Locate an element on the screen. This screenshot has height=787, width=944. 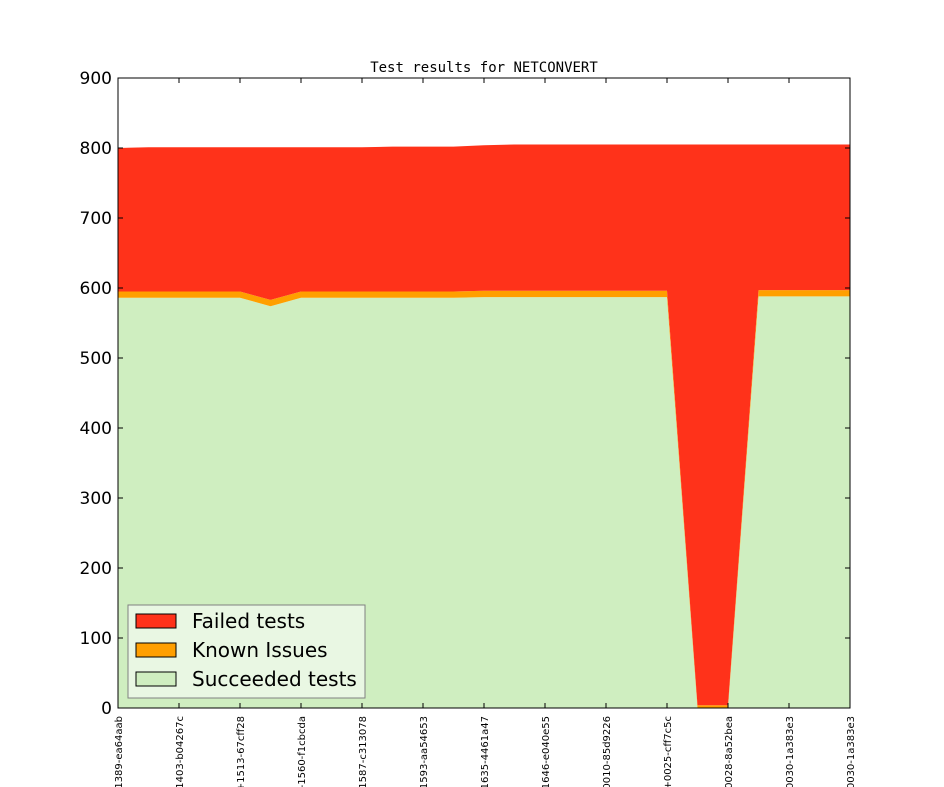
legend: Failed tests Known Issues Succeeded tests is located at coordinates (246, 651).